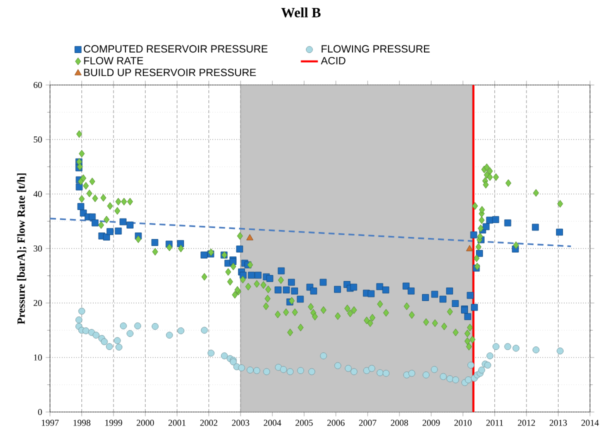 The image size is (602, 434). What do you see at coordinates (38, 248) in the screenshot?
I see `y-tick-label: 30` at bounding box center [38, 248].